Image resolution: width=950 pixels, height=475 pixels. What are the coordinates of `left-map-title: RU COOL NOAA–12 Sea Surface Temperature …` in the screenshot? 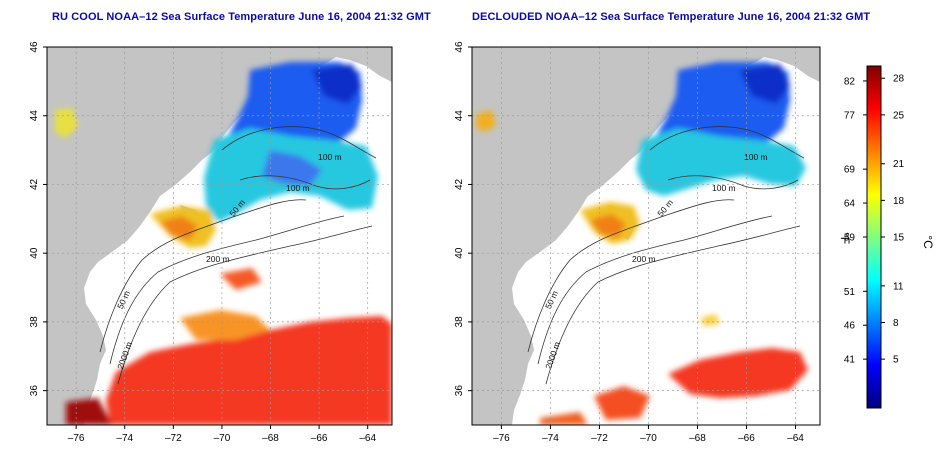 It's located at (241, 17).